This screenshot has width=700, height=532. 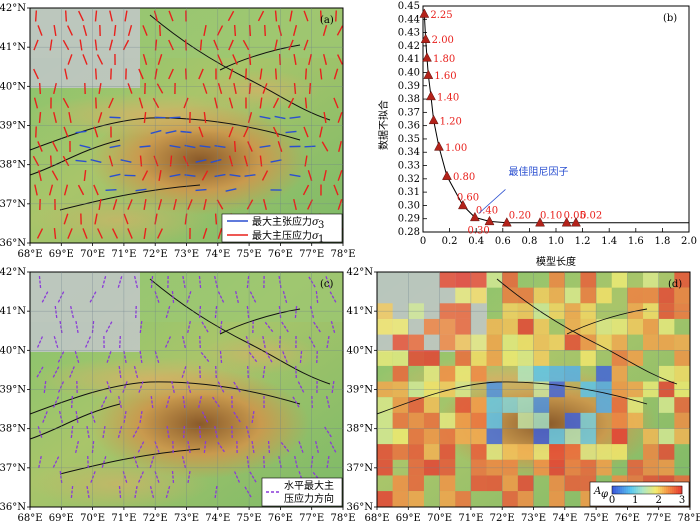 What do you see at coordinates (360, 390) in the screenshot?
I see `lat-tick-label: 39°N` at bounding box center [360, 390].